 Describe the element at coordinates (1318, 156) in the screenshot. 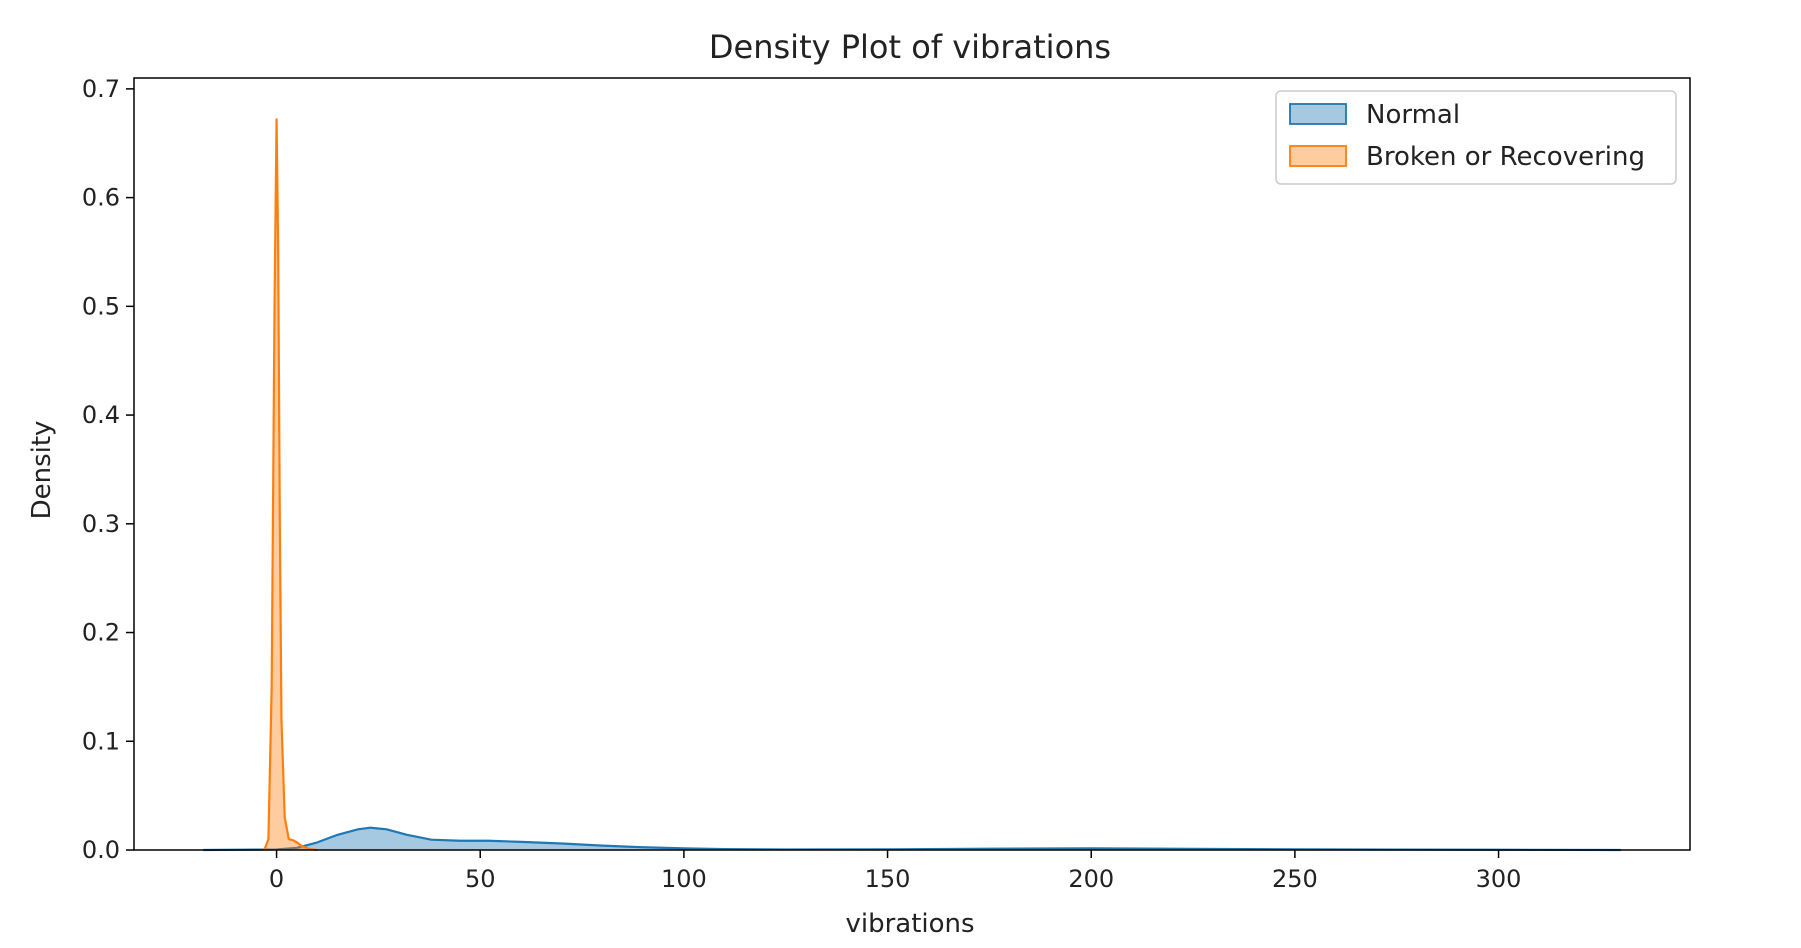

I see `legend-swatch-broken-or-recovering` at that location.